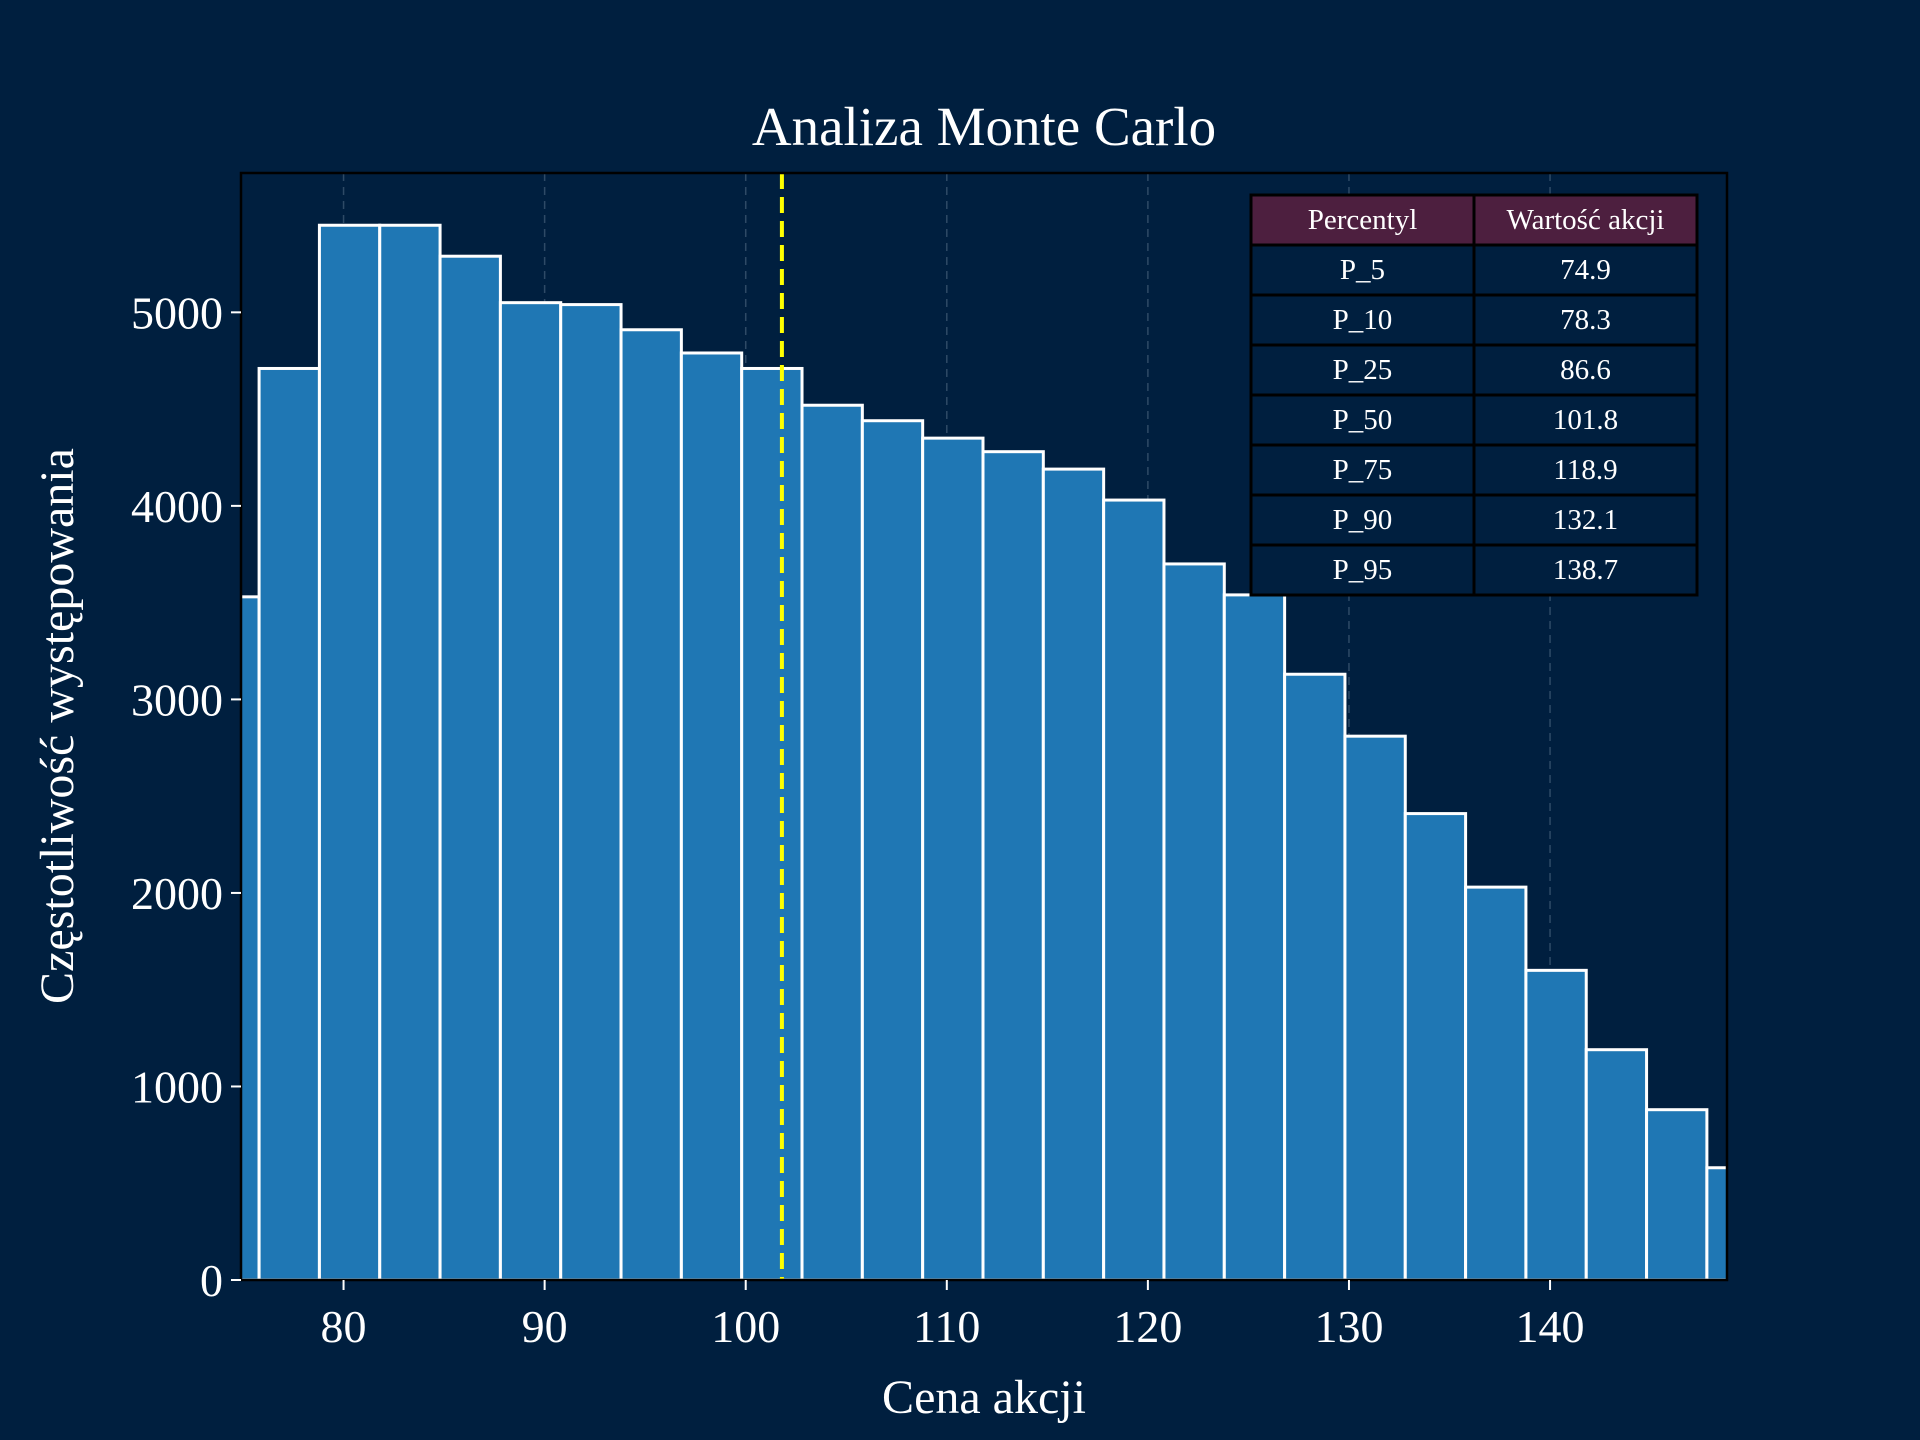  Describe the element at coordinates (177, 506) in the screenshot. I see `y-tick-label: 4000` at that location.